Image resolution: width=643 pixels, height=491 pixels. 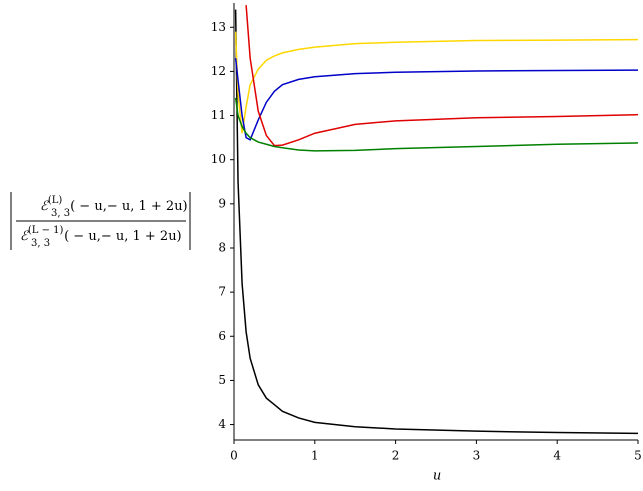 I want to click on sup: (L), so click(x=55, y=200).